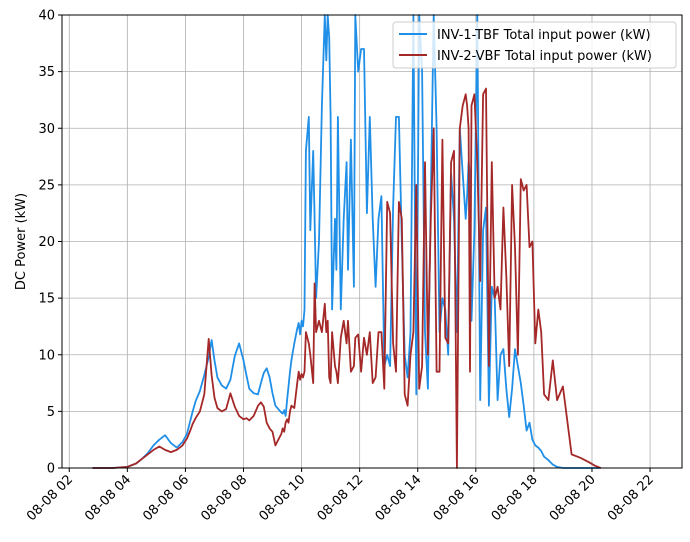 The image size is (690, 542). I want to click on x-tick-label: 08-08 12, so click(341, 498).